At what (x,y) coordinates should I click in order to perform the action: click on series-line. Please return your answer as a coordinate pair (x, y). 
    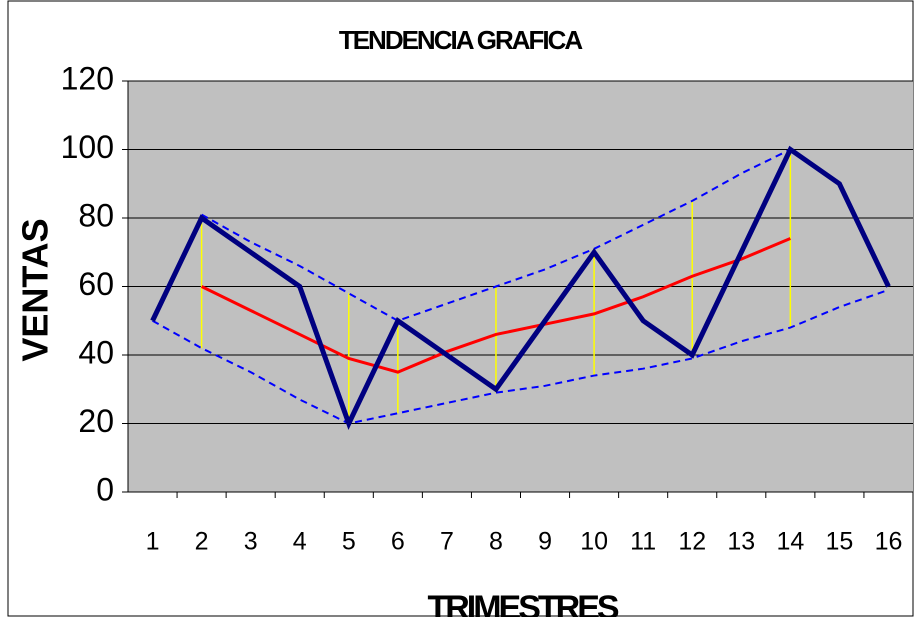
    Looking at the image, I should click on (495, 305).